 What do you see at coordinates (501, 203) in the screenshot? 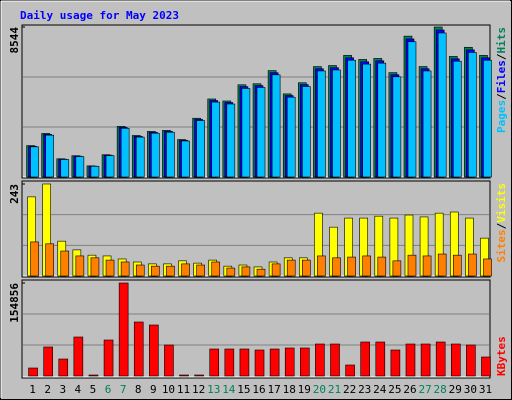
I see `legend-entry: Visits` at bounding box center [501, 203].